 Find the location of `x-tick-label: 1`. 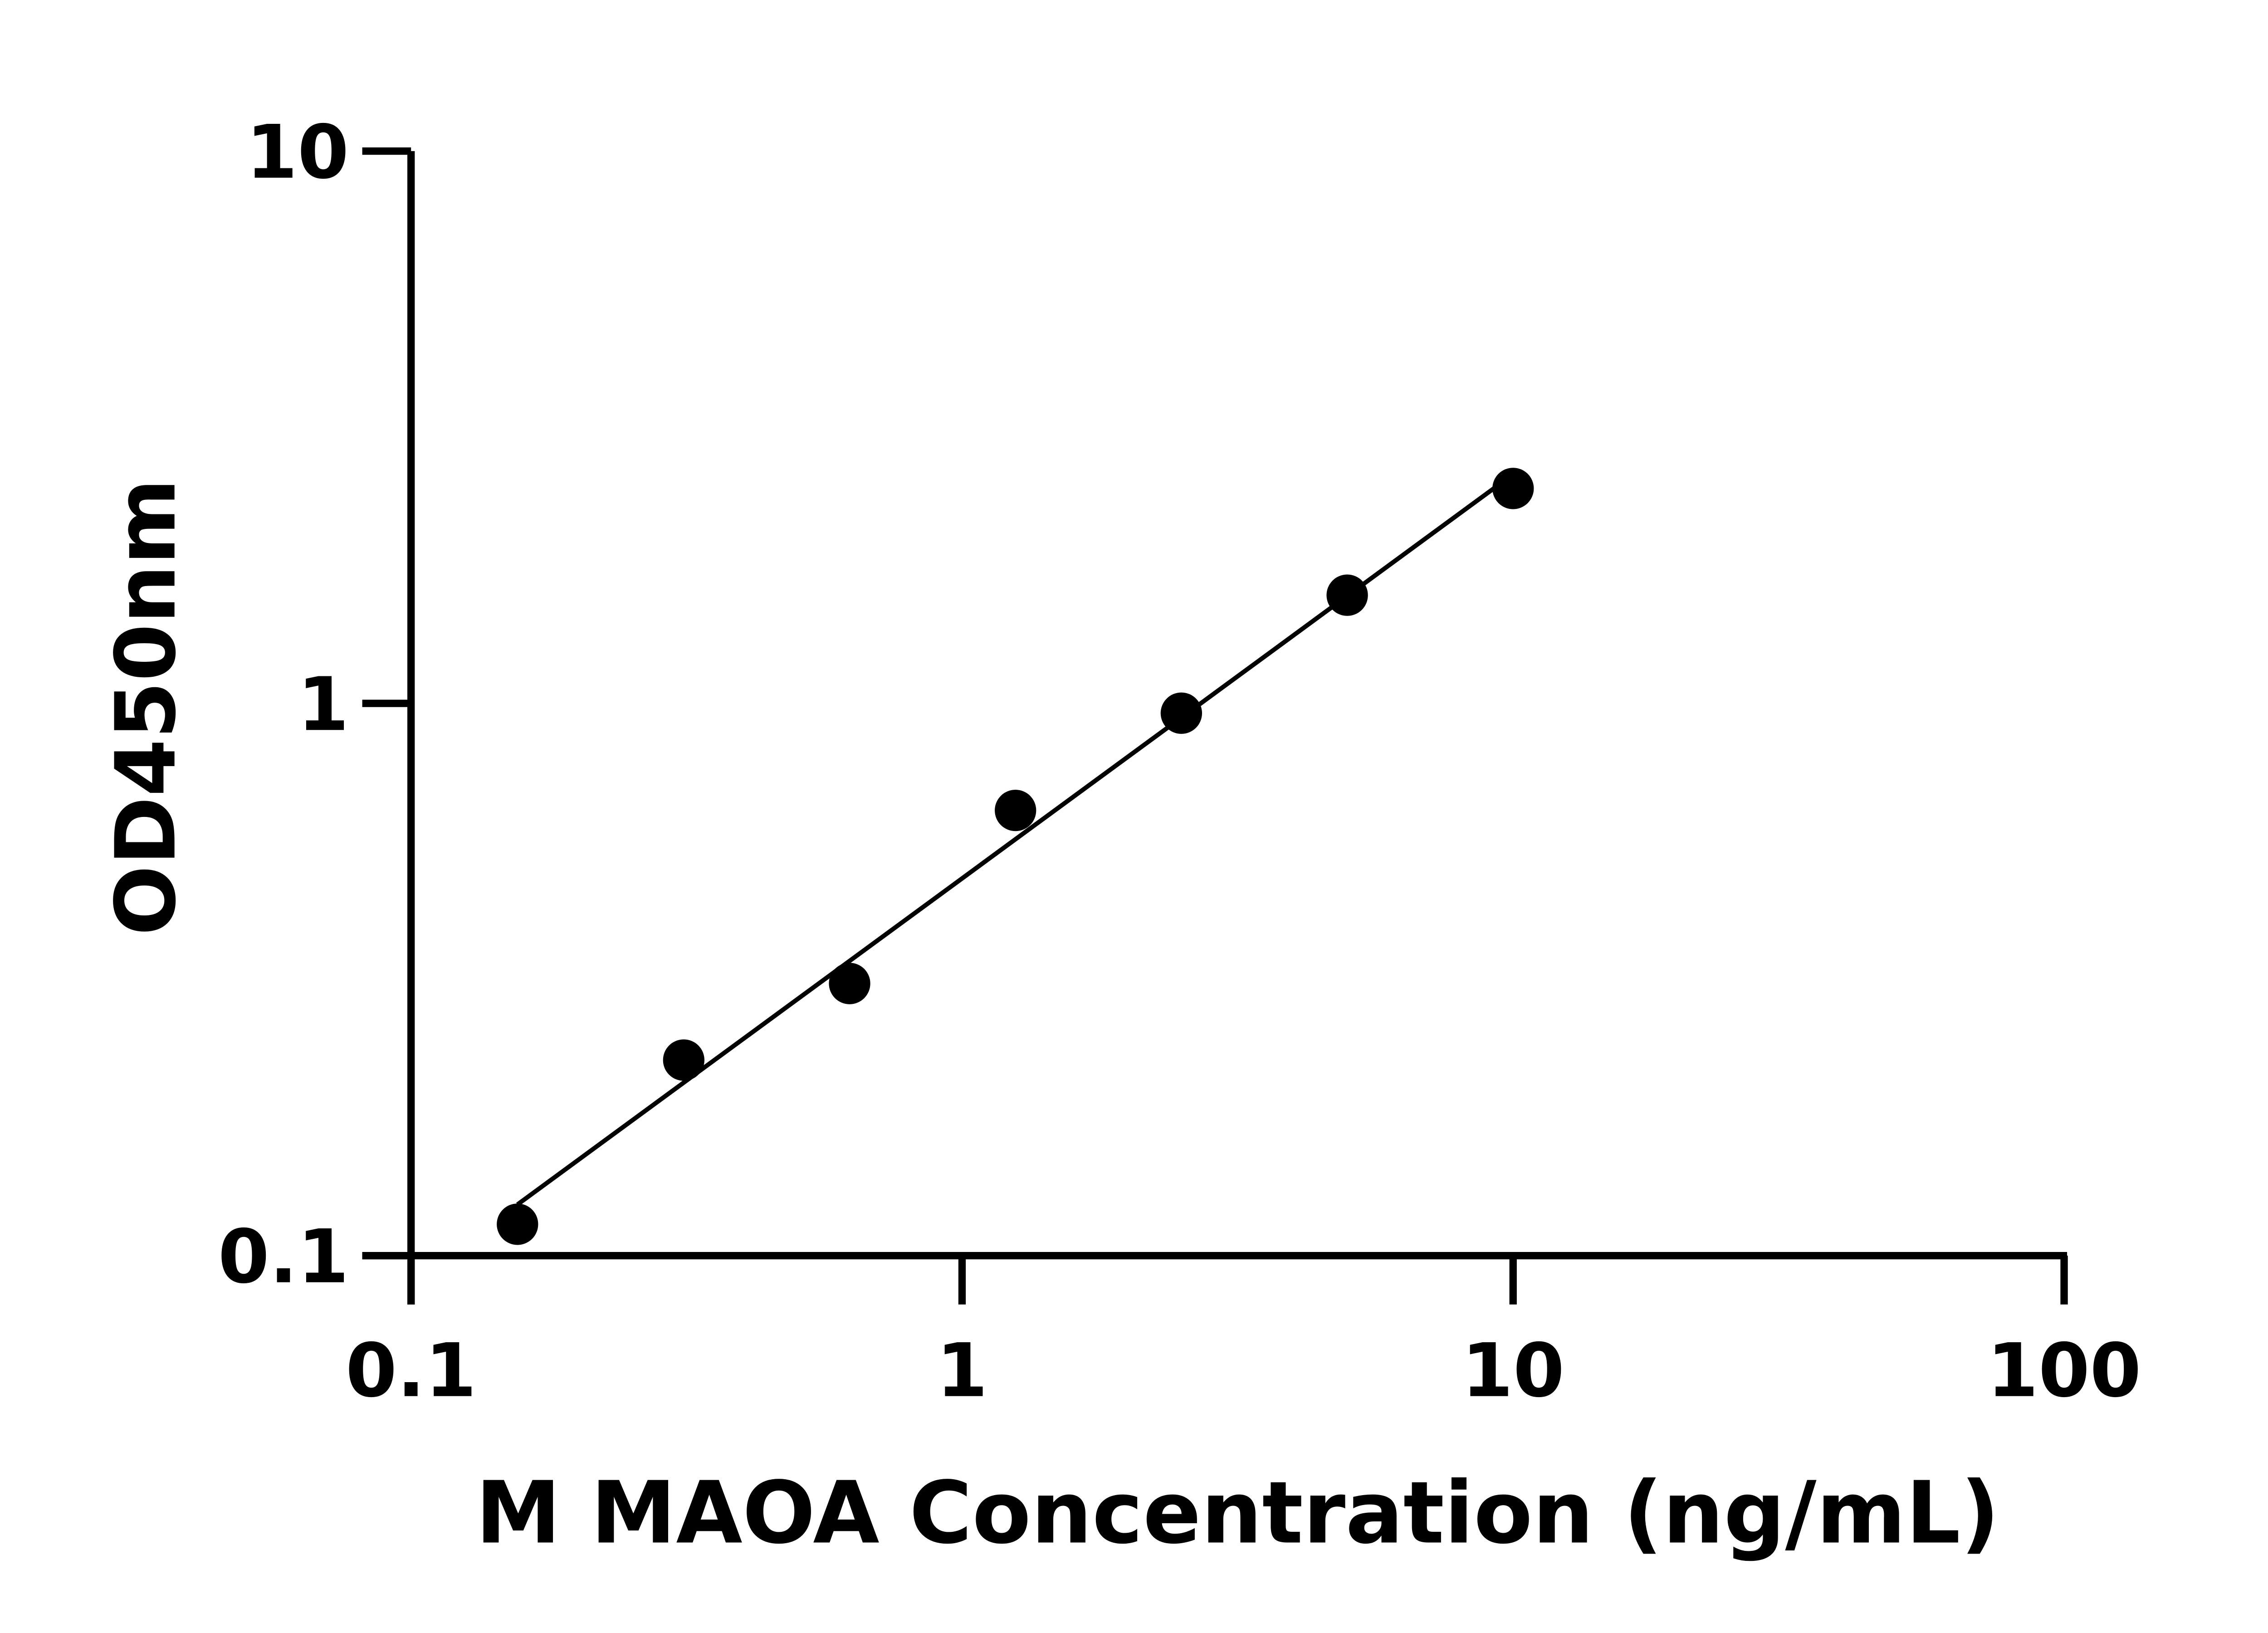

x-tick-label: 1 is located at coordinates (962, 1371).